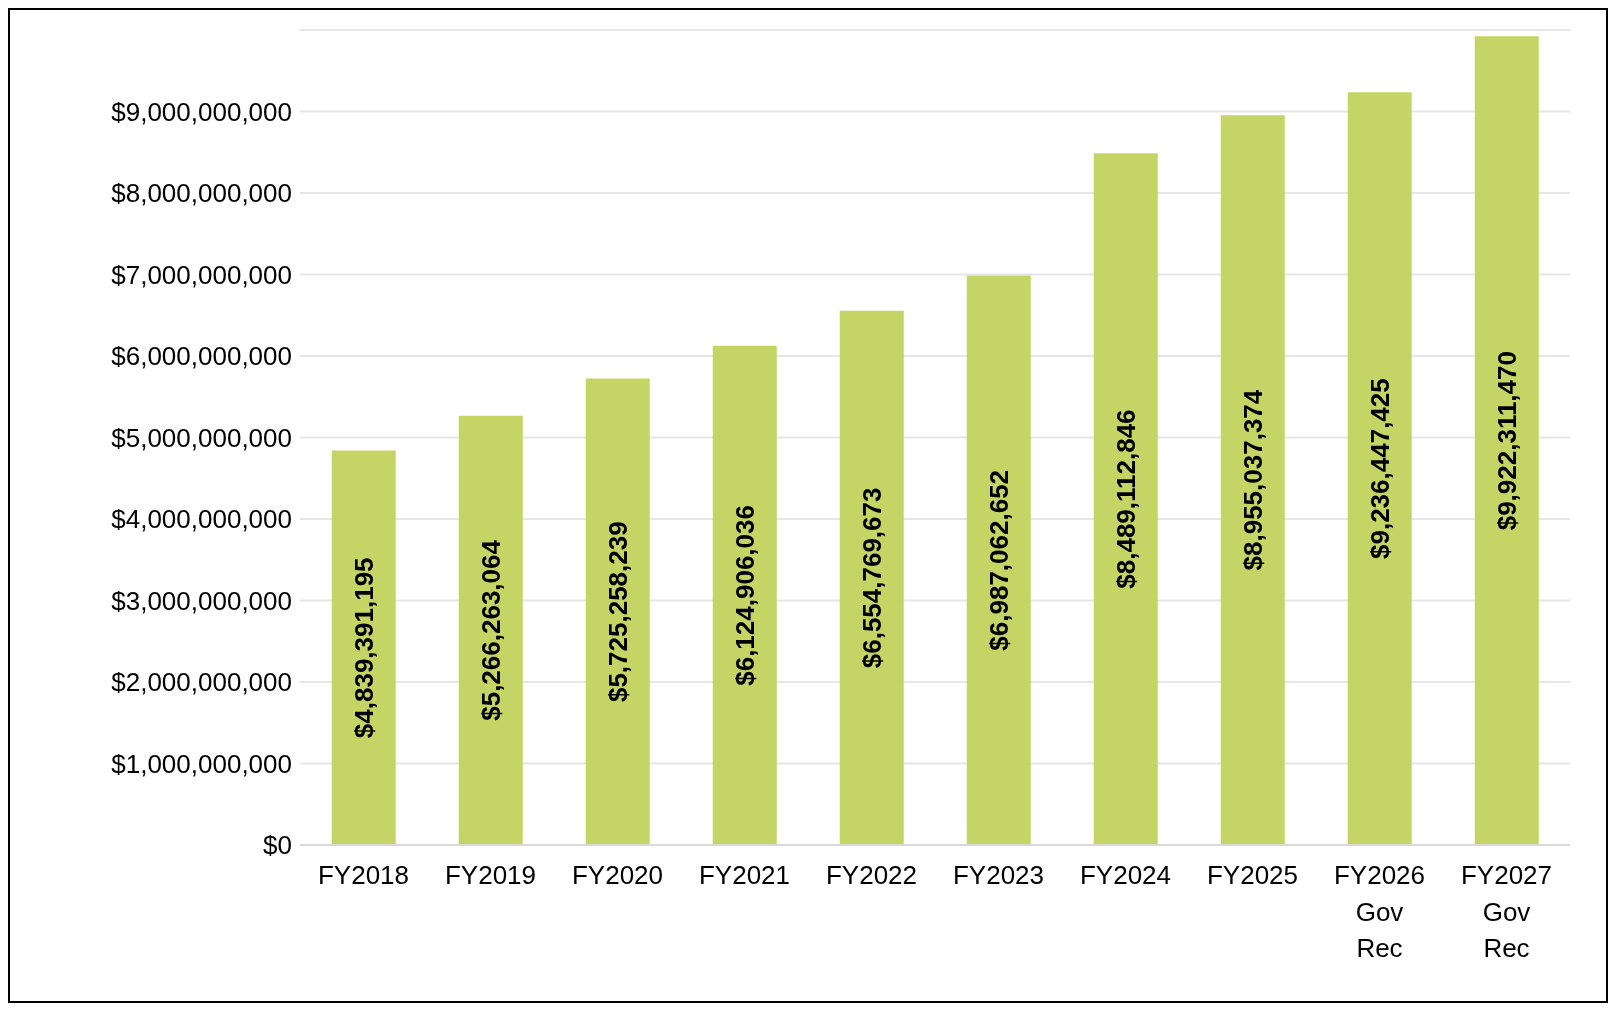 The image size is (1624, 1011). Describe the element at coordinates (490, 875) in the screenshot. I see `x-tick-label: FY2019` at that location.